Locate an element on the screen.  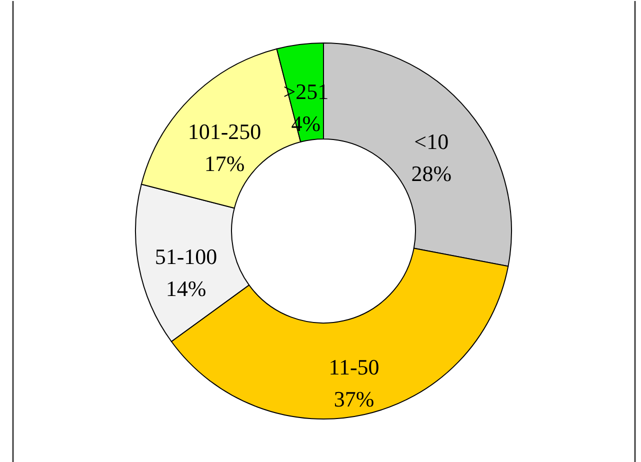
slice-label: 101-250 is located at coordinates (225, 131).